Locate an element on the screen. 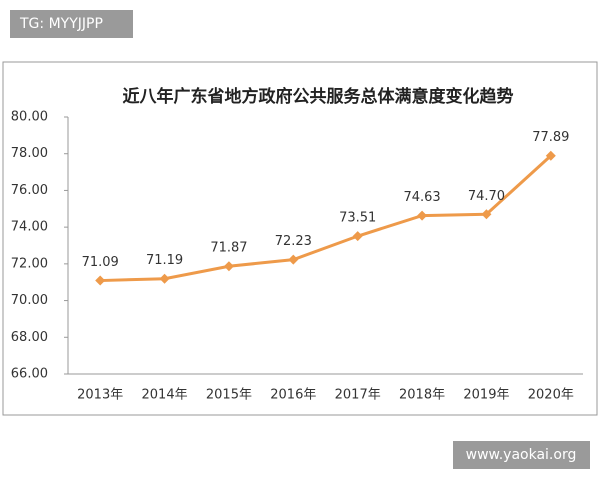  x-tick-label: 2015年 is located at coordinates (229, 395).